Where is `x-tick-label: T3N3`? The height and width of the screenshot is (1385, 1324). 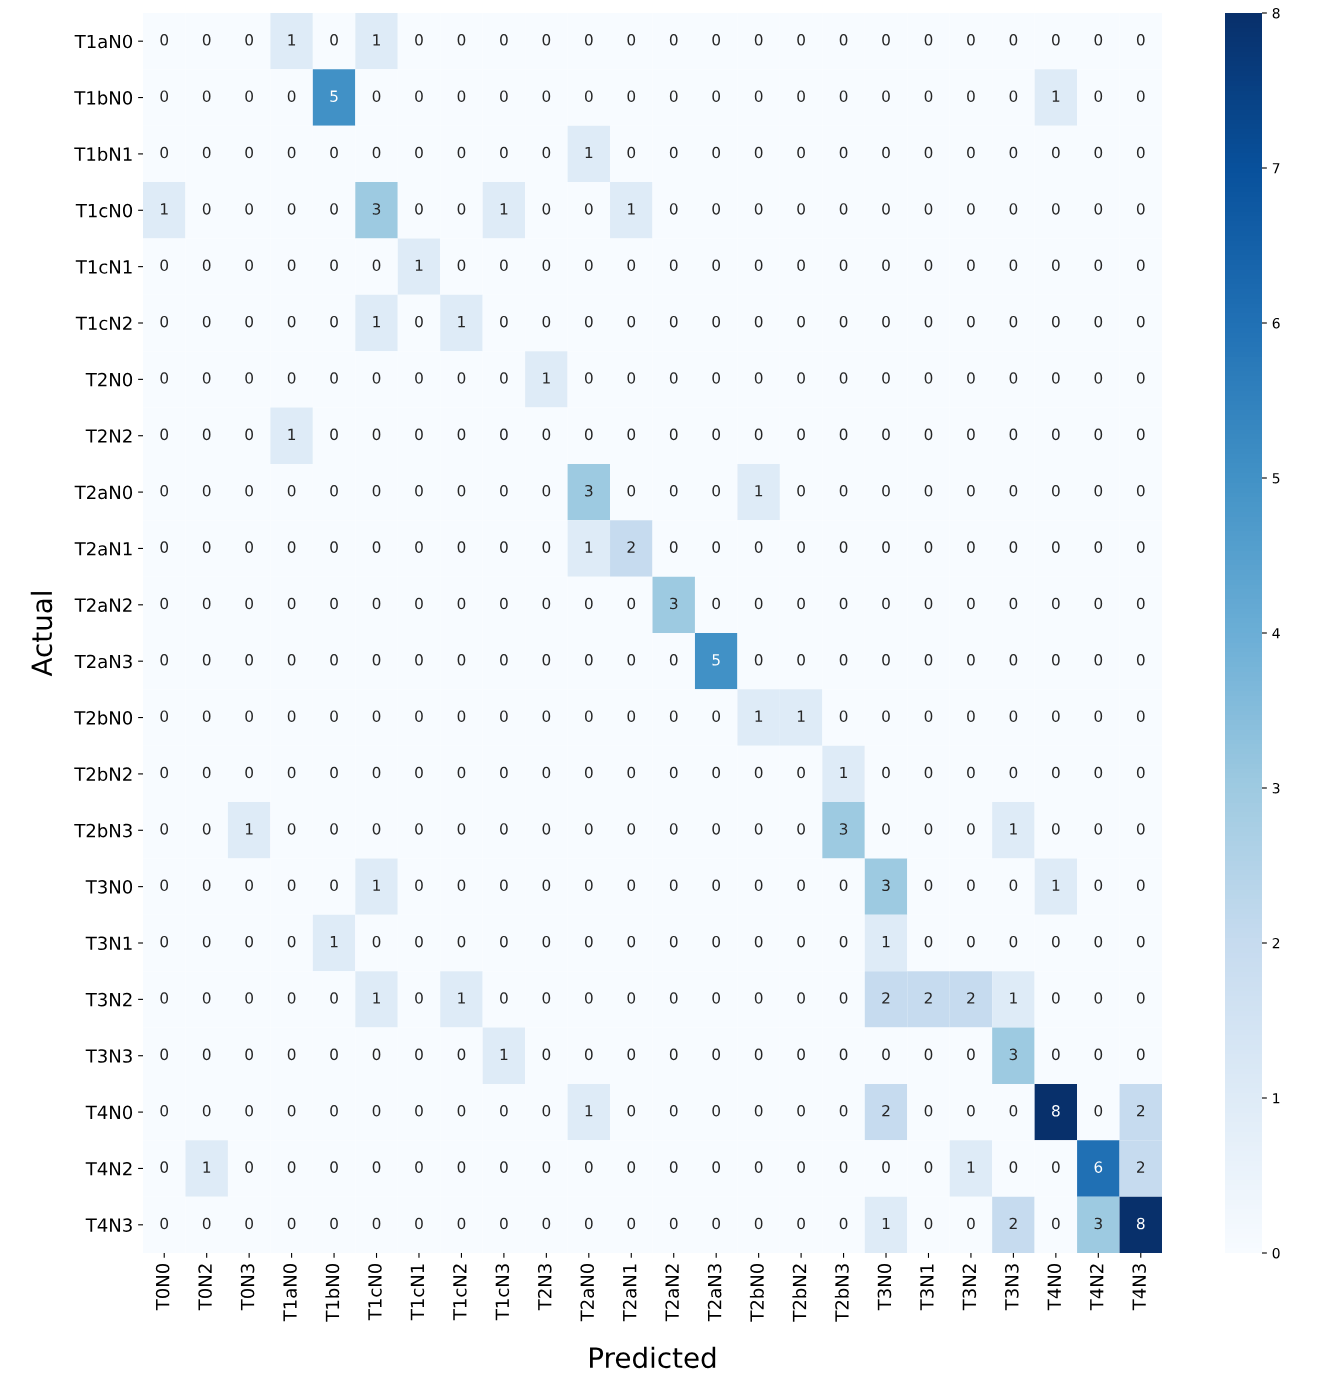 x-tick-label: T3N3 is located at coordinates (1011, 1287).